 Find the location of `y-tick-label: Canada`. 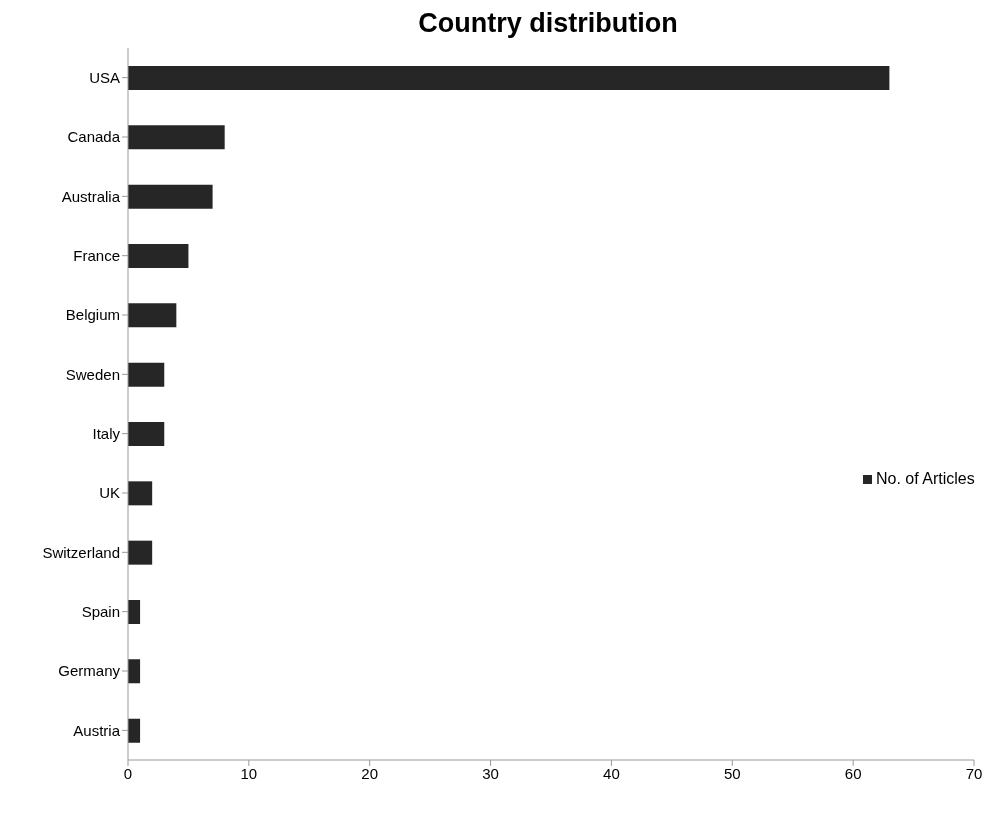

y-tick-label: Canada is located at coordinates (94, 137).